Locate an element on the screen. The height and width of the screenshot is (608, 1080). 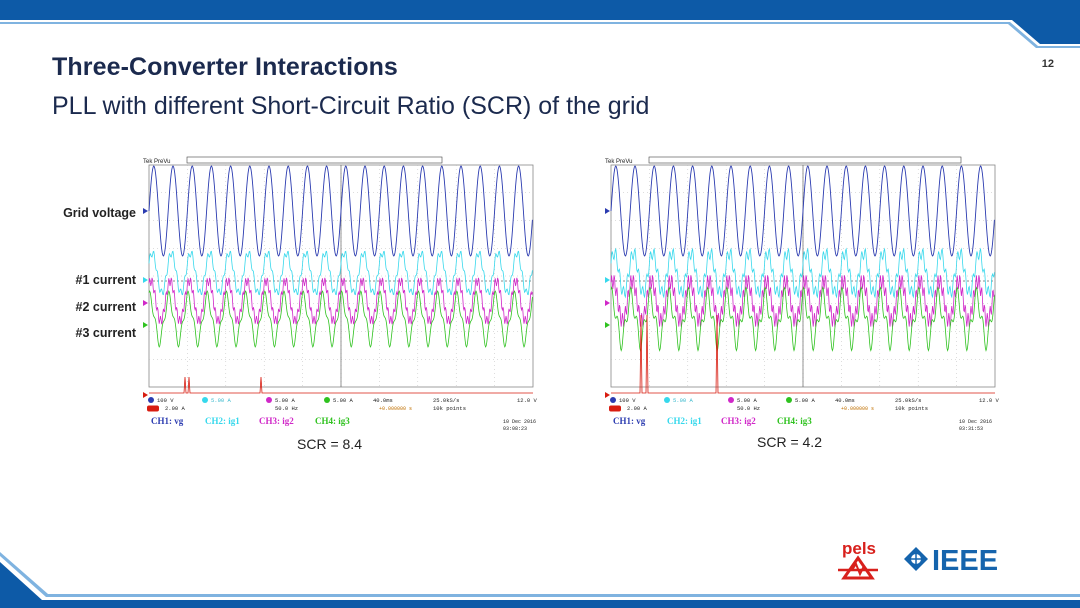
scr-caption-right: SCR = 4.2 is located at coordinates (789, 442).